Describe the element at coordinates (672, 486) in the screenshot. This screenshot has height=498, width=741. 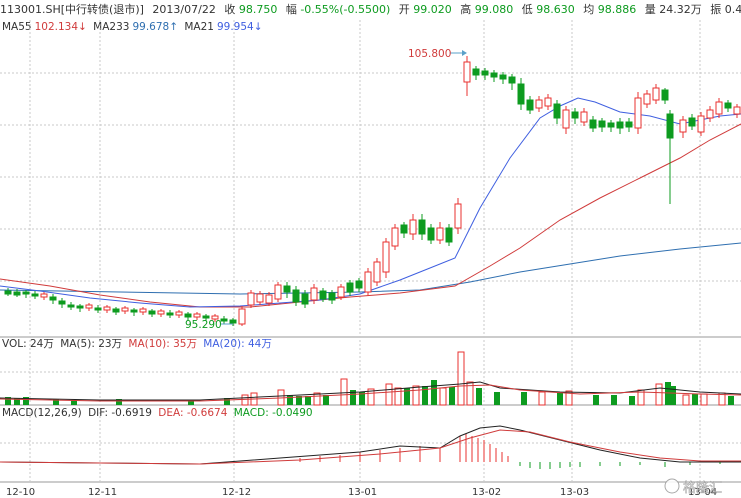
I see `watermark-logo-icon` at that location.